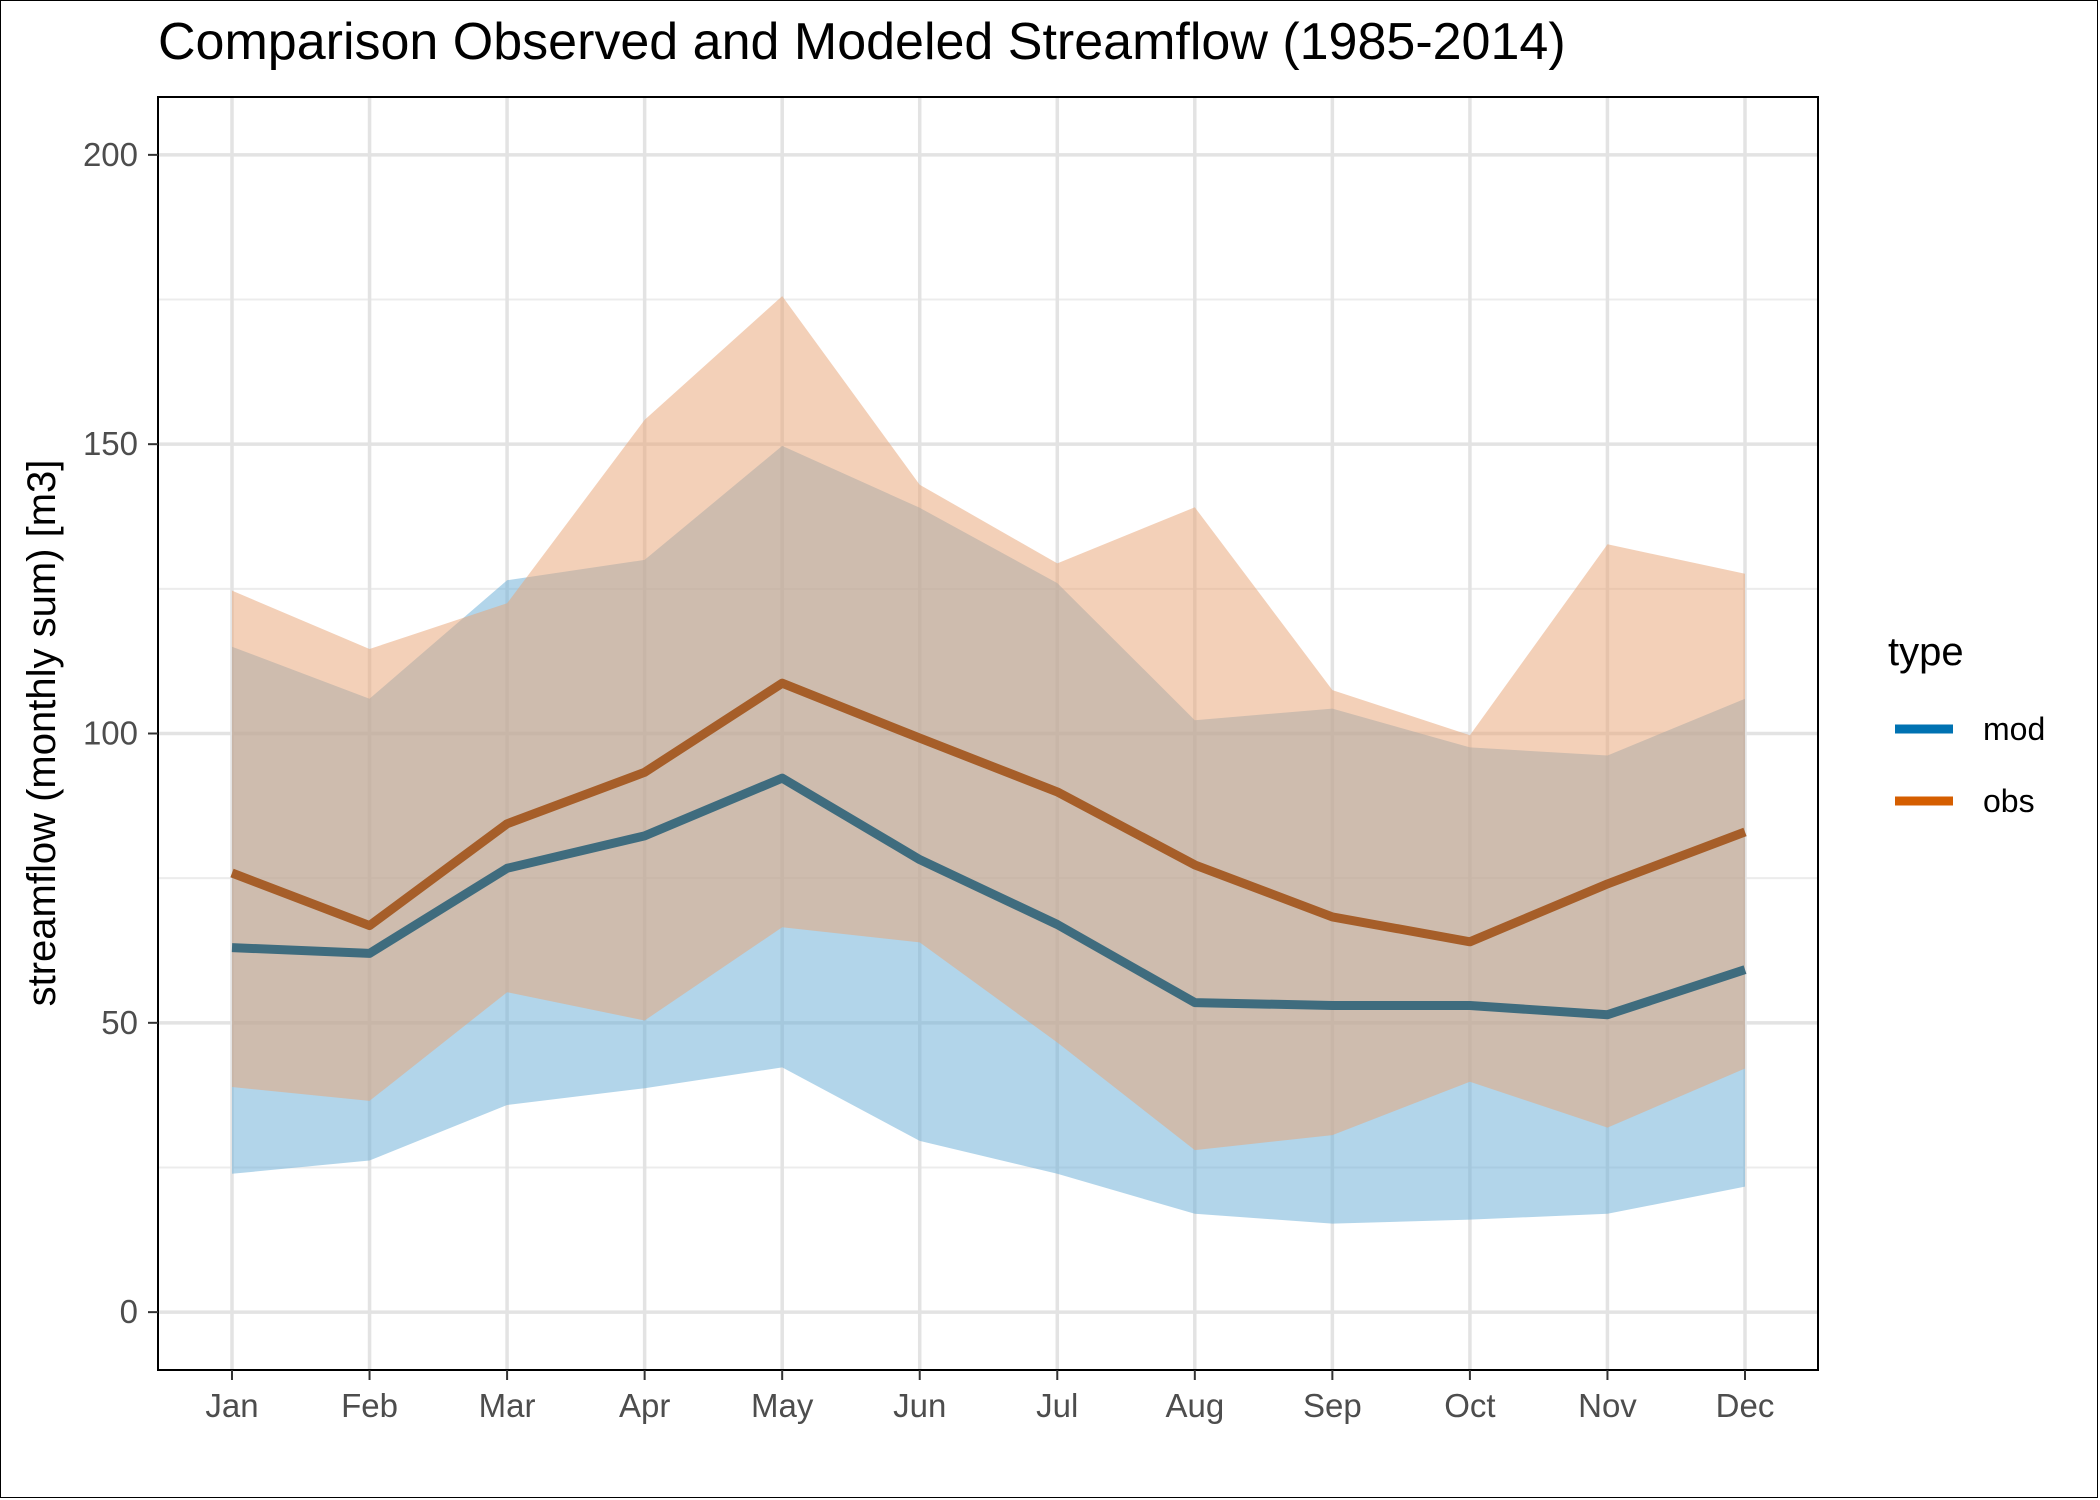 This screenshot has height=1500, width=2100. Describe the element at coordinates (1194, 1405) in the screenshot. I see `x-tick-label: Aug` at that location.